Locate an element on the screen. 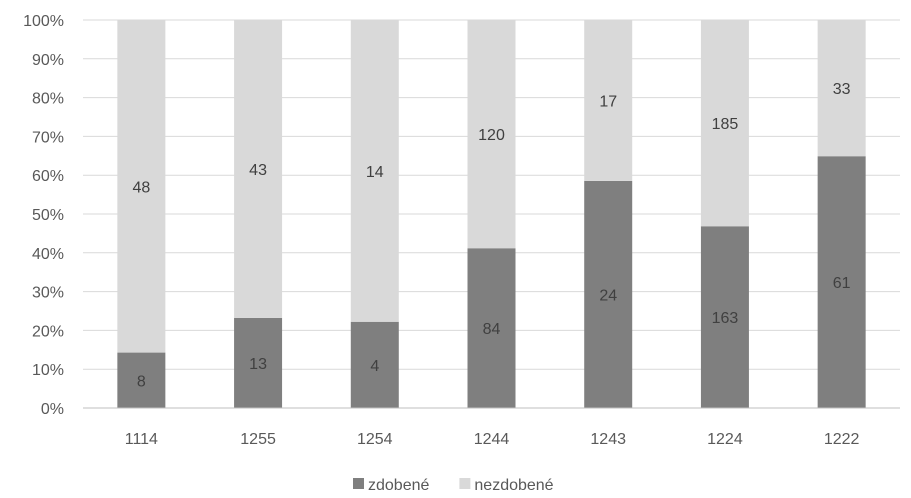  y-tick-label: 100% is located at coordinates (43, 21).